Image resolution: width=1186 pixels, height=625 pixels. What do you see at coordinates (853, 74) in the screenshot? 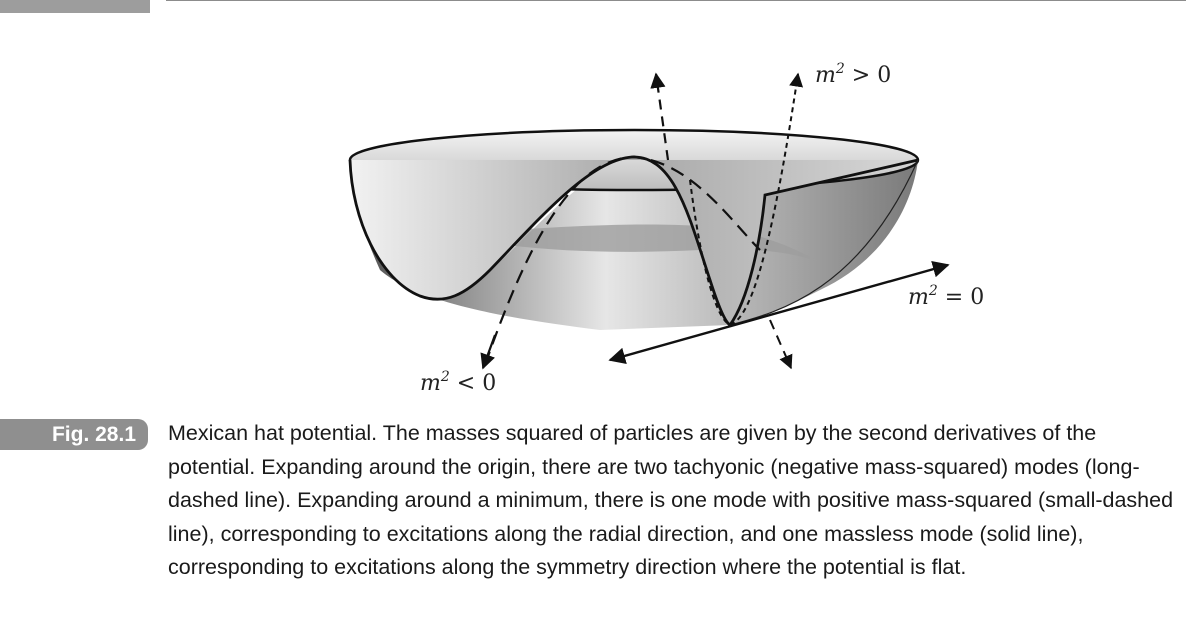
I see `label-m2-positive: m2 > 0` at bounding box center [853, 74].